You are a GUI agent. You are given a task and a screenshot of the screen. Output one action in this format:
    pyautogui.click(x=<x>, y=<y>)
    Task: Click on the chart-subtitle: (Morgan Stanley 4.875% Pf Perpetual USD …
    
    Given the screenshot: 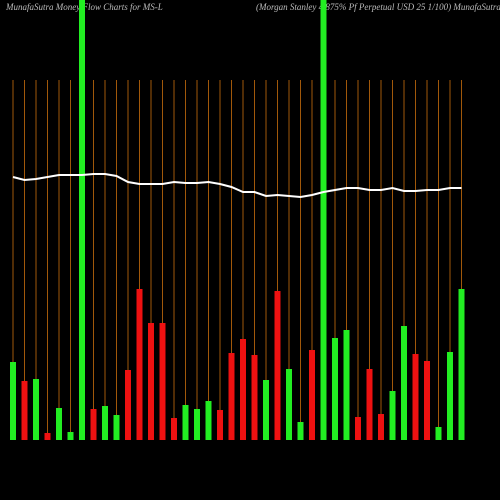 What is the action you would take?
    pyautogui.click(x=378, y=7)
    